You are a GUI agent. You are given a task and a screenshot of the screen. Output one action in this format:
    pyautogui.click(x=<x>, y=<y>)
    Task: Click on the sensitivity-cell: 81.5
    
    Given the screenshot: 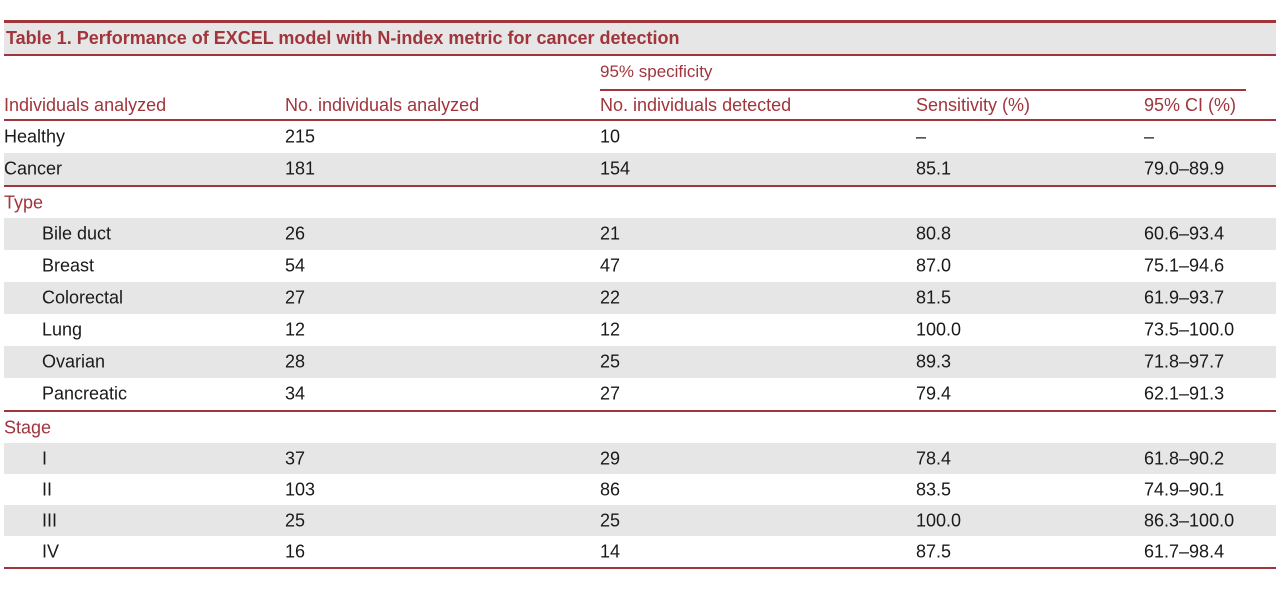 What is the action you would take?
    pyautogui.click(x=934, y=297)
    